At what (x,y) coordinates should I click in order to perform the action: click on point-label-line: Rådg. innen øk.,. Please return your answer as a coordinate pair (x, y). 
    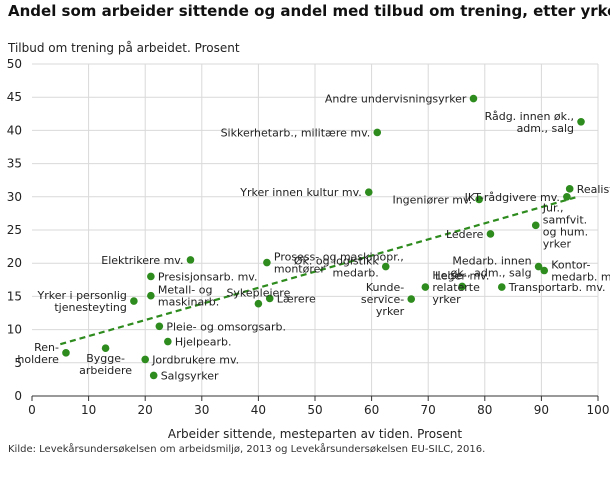
    Looking at the image, I should click on (529, 116).